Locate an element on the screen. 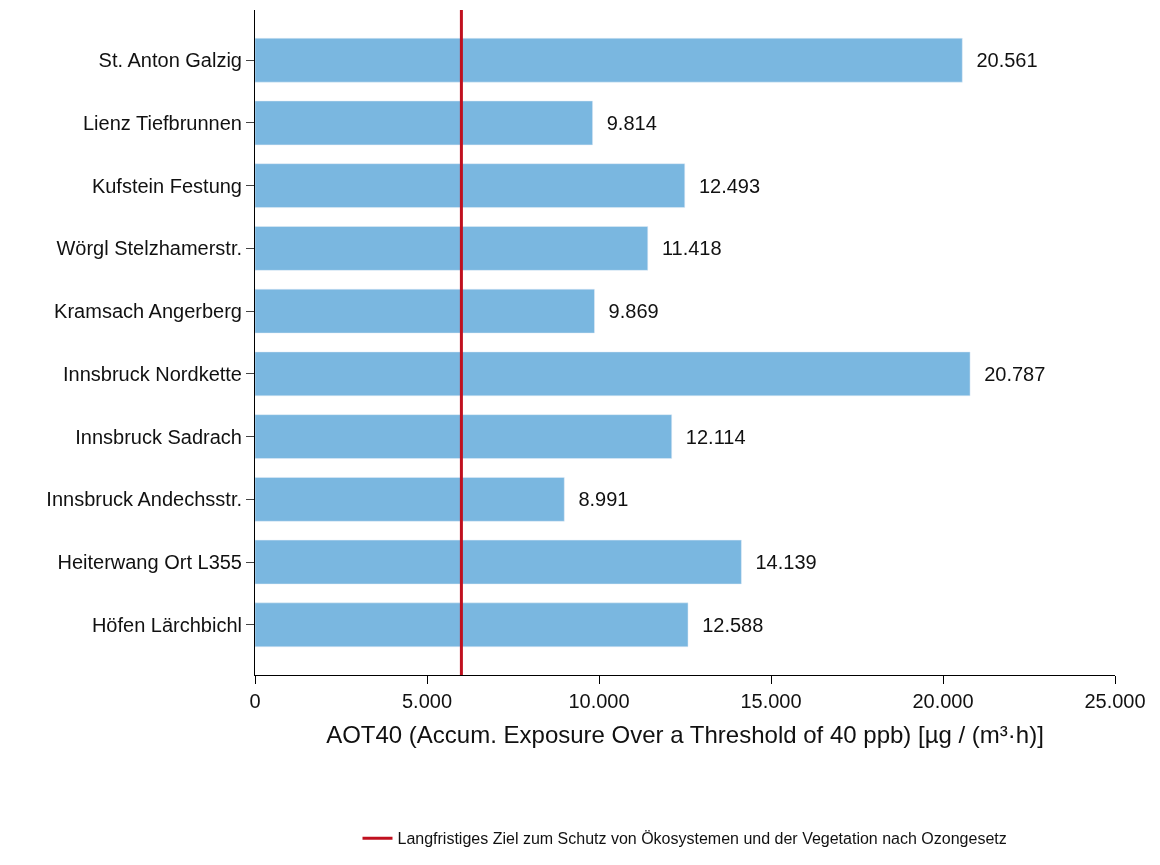  y-tick-label: Wörgl Stelzhamerstr. is located at coordinates (149, 248).